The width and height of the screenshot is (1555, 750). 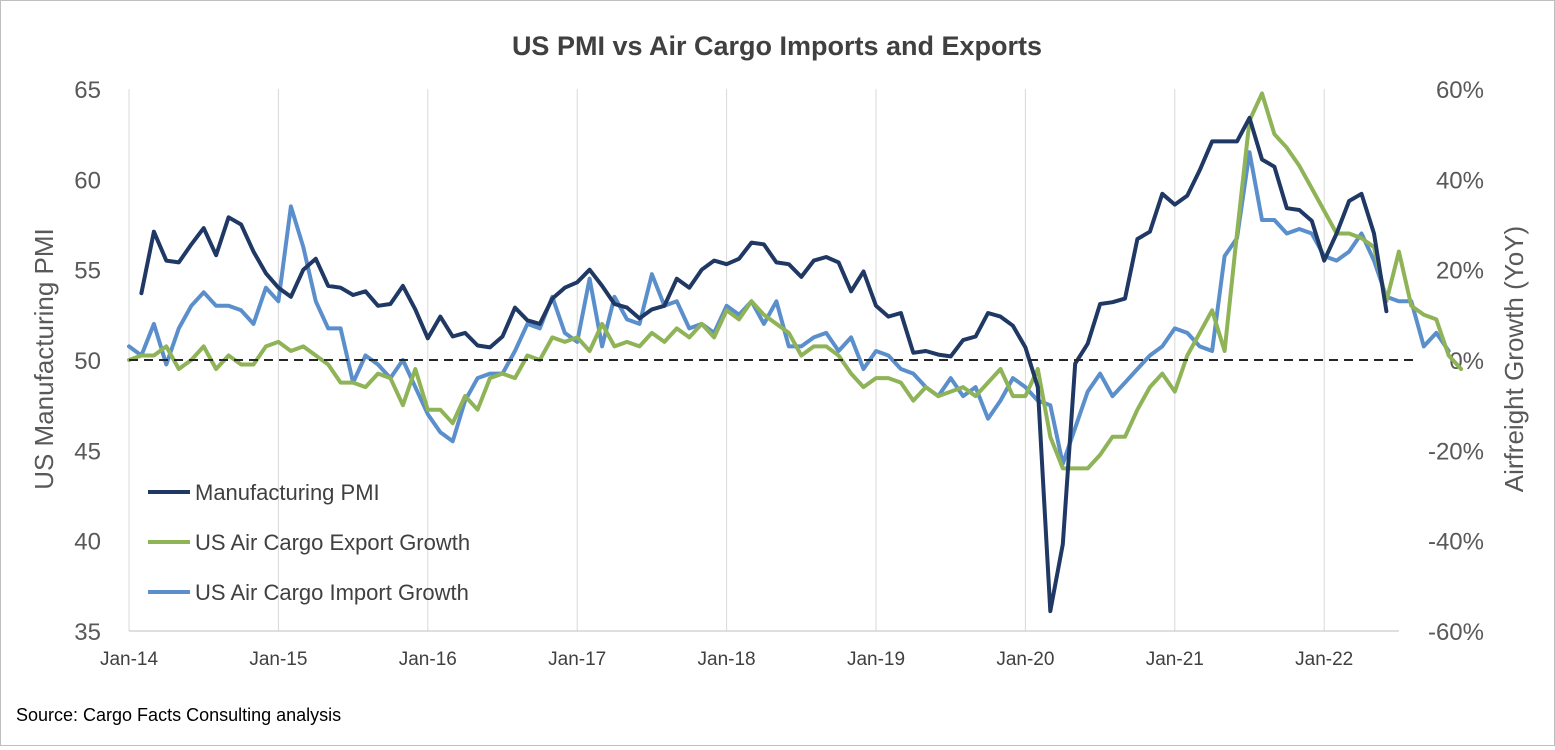 What do you see at coordinates (332, 592) in the screenshot?
I see `legend-label-import: US Air Cargo Import Growth` at bounding box center [332, 592].